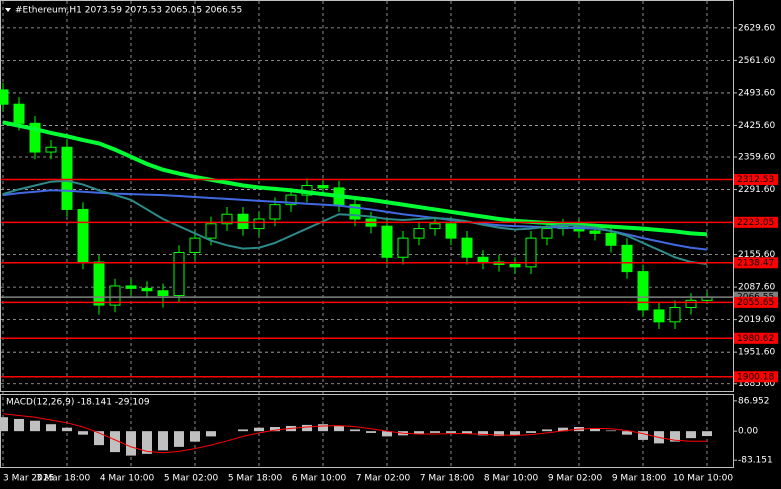 This screenshot has width=781, height=489. I want to click on x-tick-label: 5 Mar 02:00, so click(191, 479).